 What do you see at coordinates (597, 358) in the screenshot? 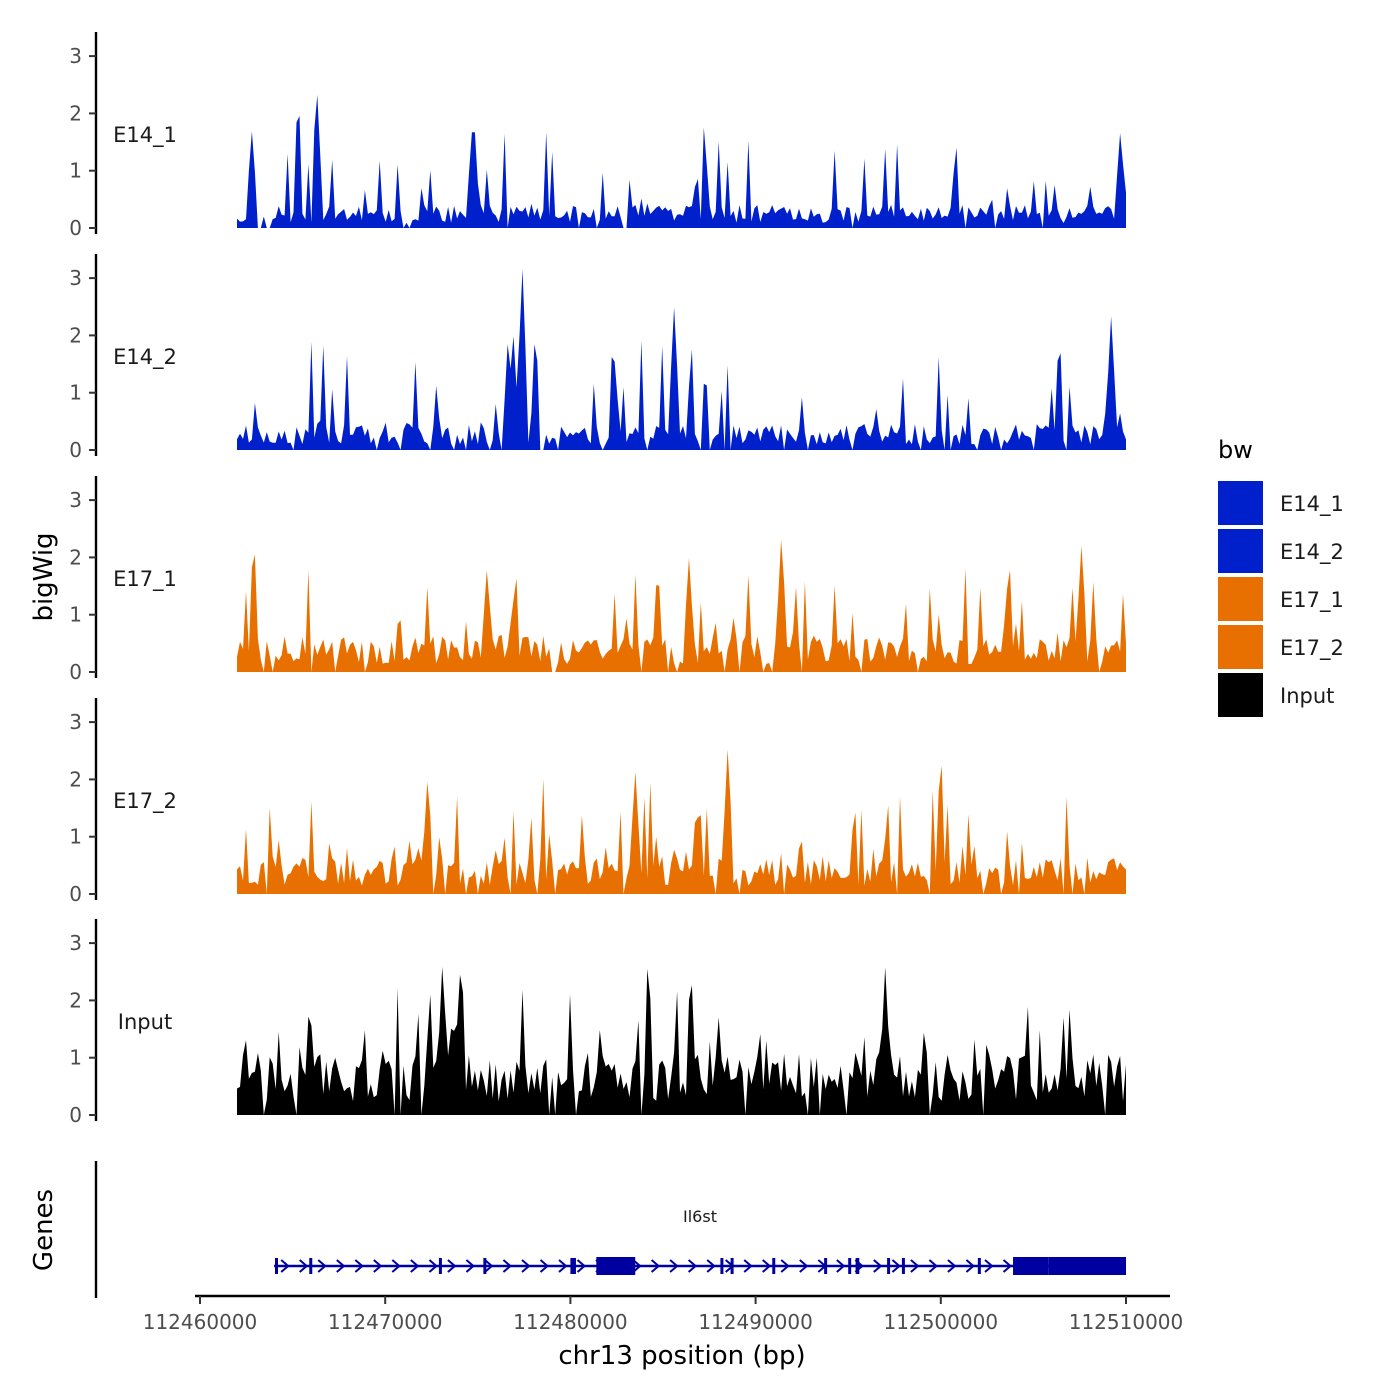
I see `track-e14-2: 0 1 2 3 E14_2` at bounding box center [597, 358].